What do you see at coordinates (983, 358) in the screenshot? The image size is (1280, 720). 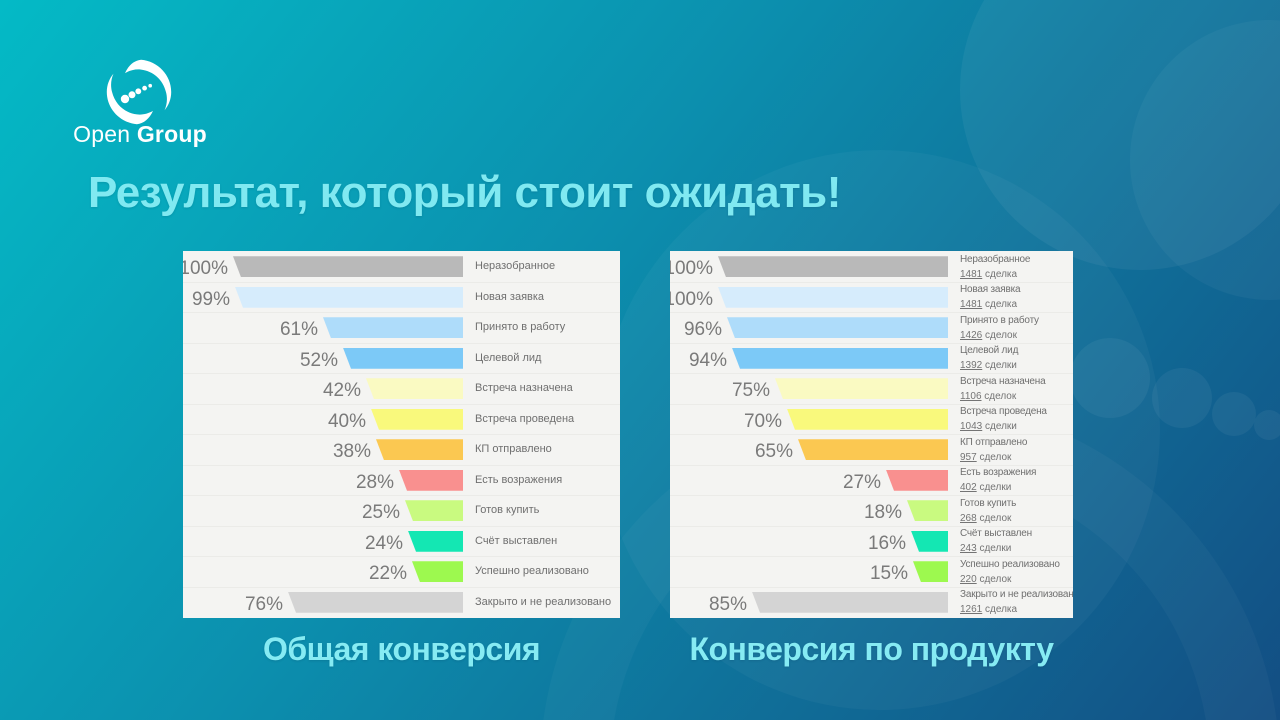 I see `stage-label-block: Целевой лид 1392 сделки` at bounding box center [983, 358].